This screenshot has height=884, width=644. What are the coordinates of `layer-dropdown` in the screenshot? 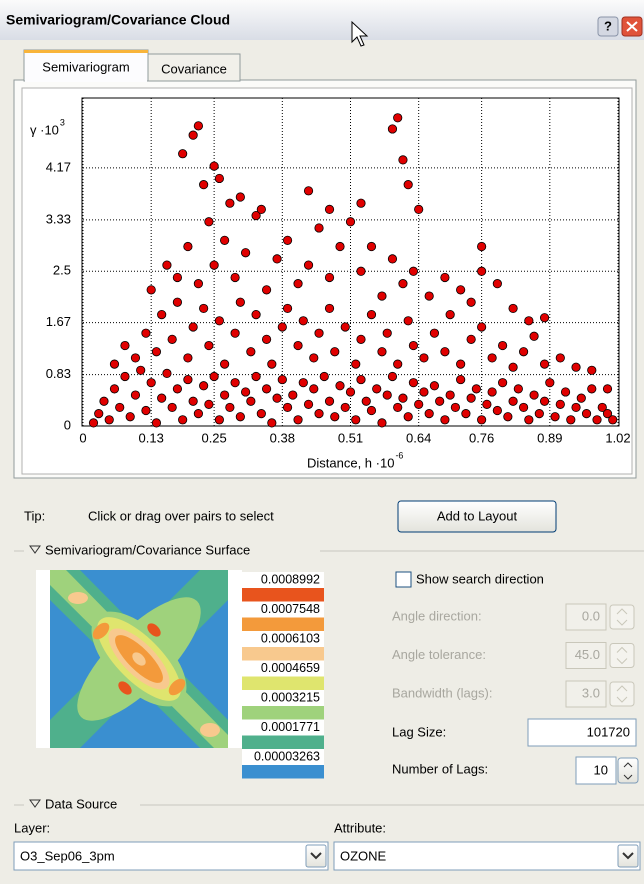 It's located at (171, 856).